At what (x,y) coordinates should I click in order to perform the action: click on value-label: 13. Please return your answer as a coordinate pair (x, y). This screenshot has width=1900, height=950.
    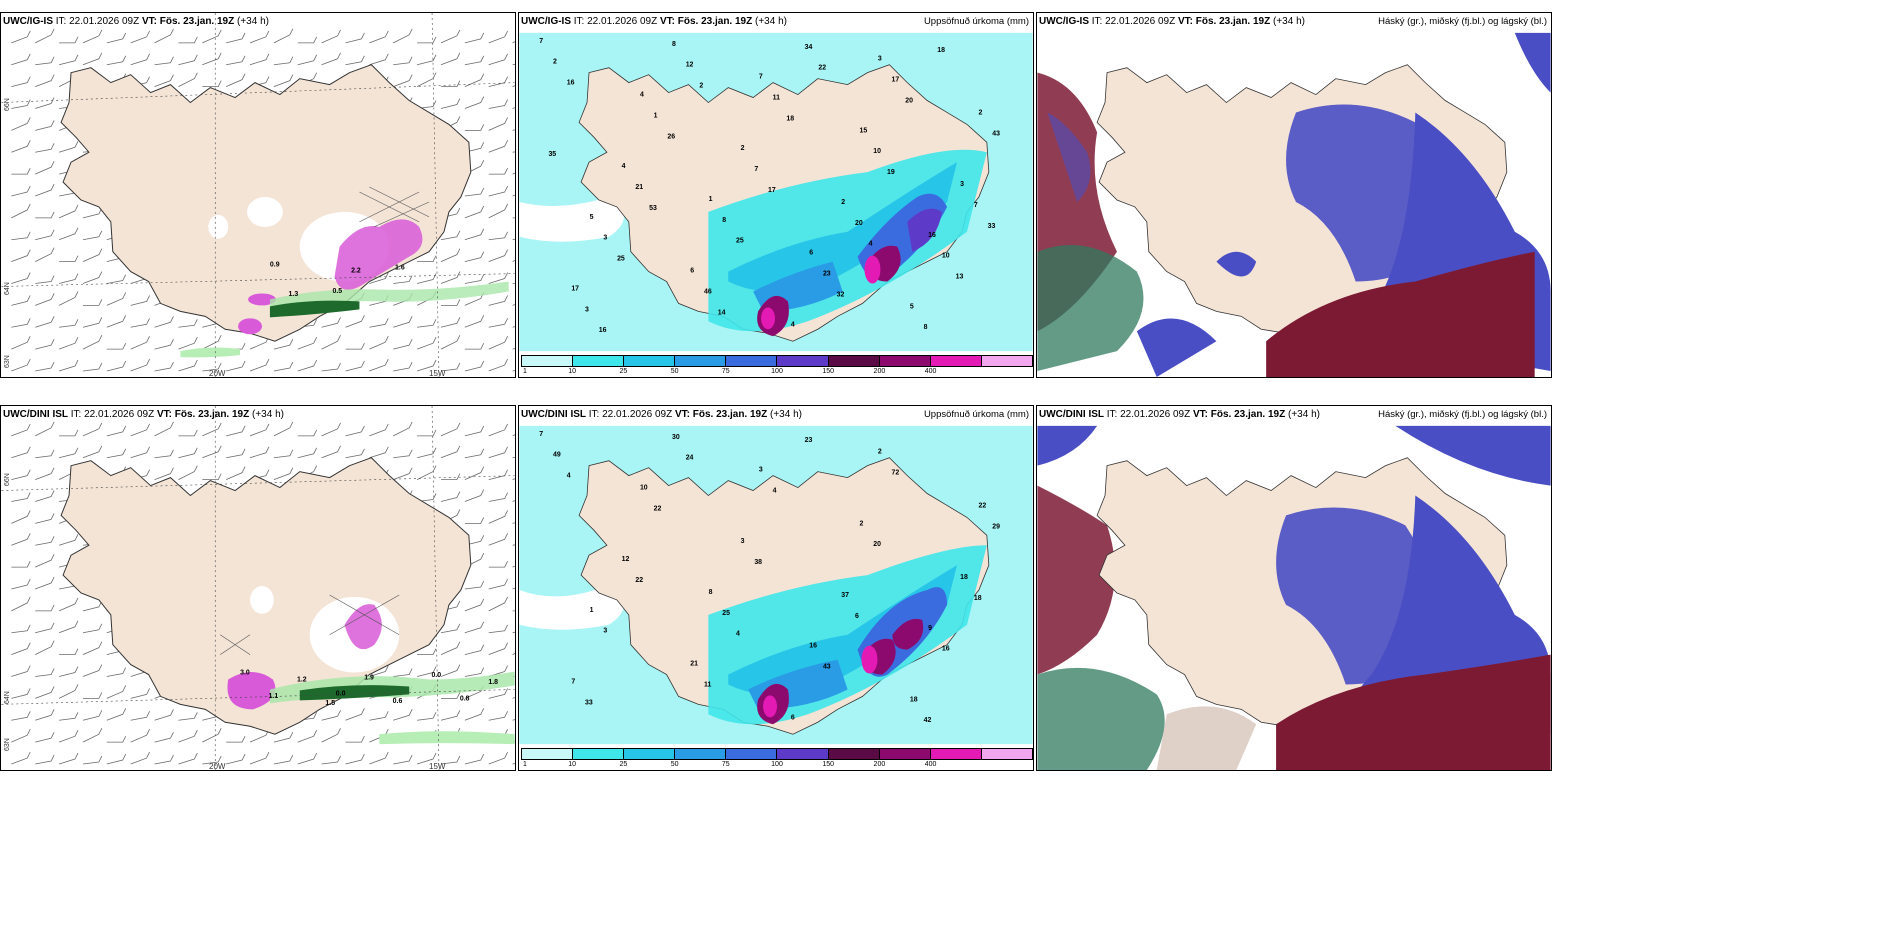
    Looking at the image, I should click on (960, 277).